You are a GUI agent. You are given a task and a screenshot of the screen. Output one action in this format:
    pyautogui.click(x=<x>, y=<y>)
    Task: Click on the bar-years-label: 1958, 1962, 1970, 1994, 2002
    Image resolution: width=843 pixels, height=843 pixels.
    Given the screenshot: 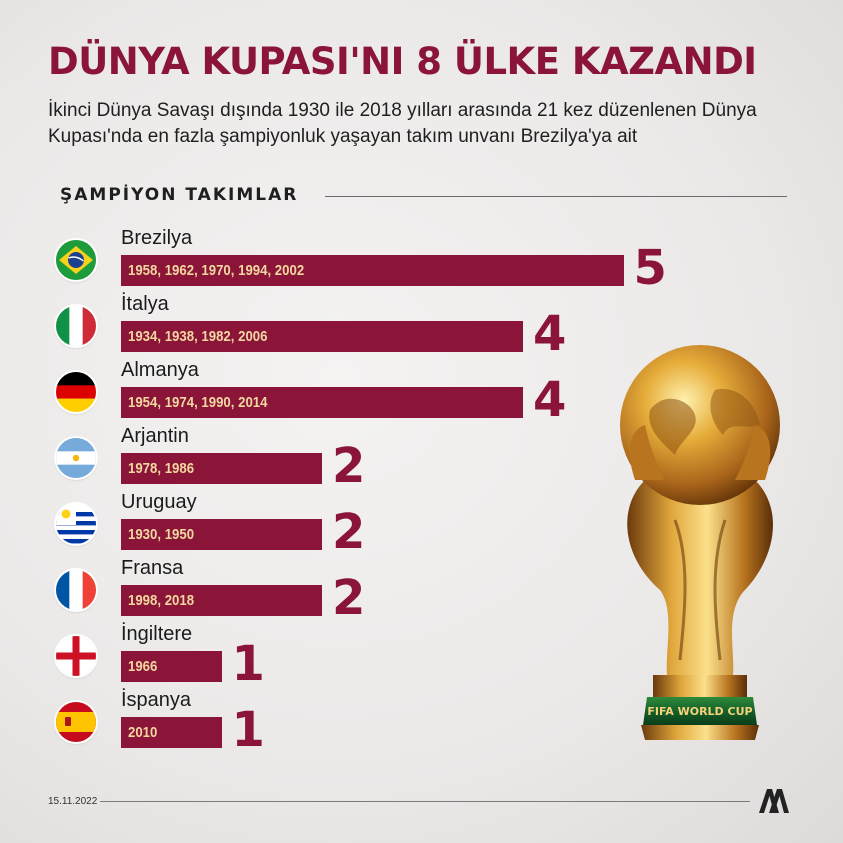 What is the action you would take?
    pyautogui.click(x=216, y=270)
    